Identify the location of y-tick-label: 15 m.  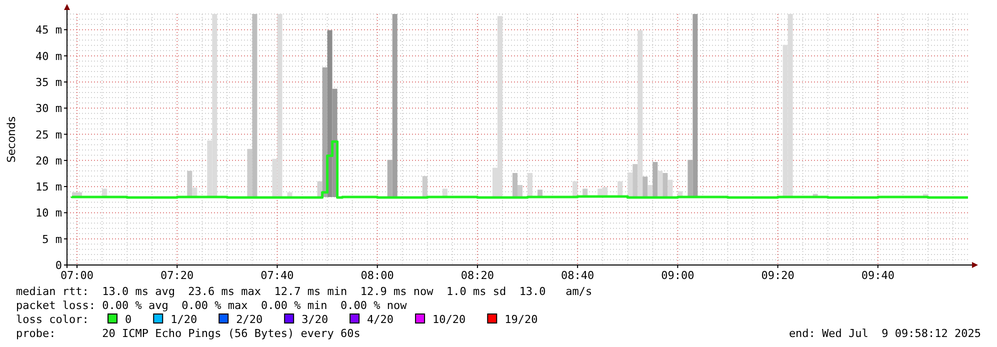
(49, 187).